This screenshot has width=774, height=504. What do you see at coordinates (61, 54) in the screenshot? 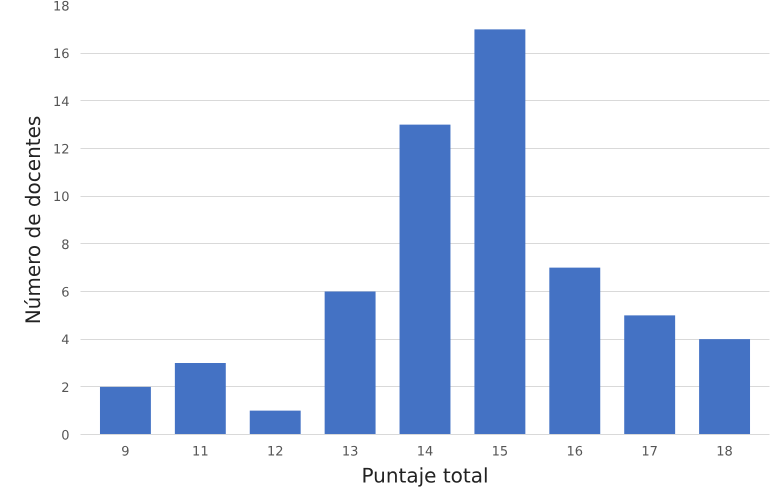
I see `y-tick-label: 16` at bounding box center [61, 54].